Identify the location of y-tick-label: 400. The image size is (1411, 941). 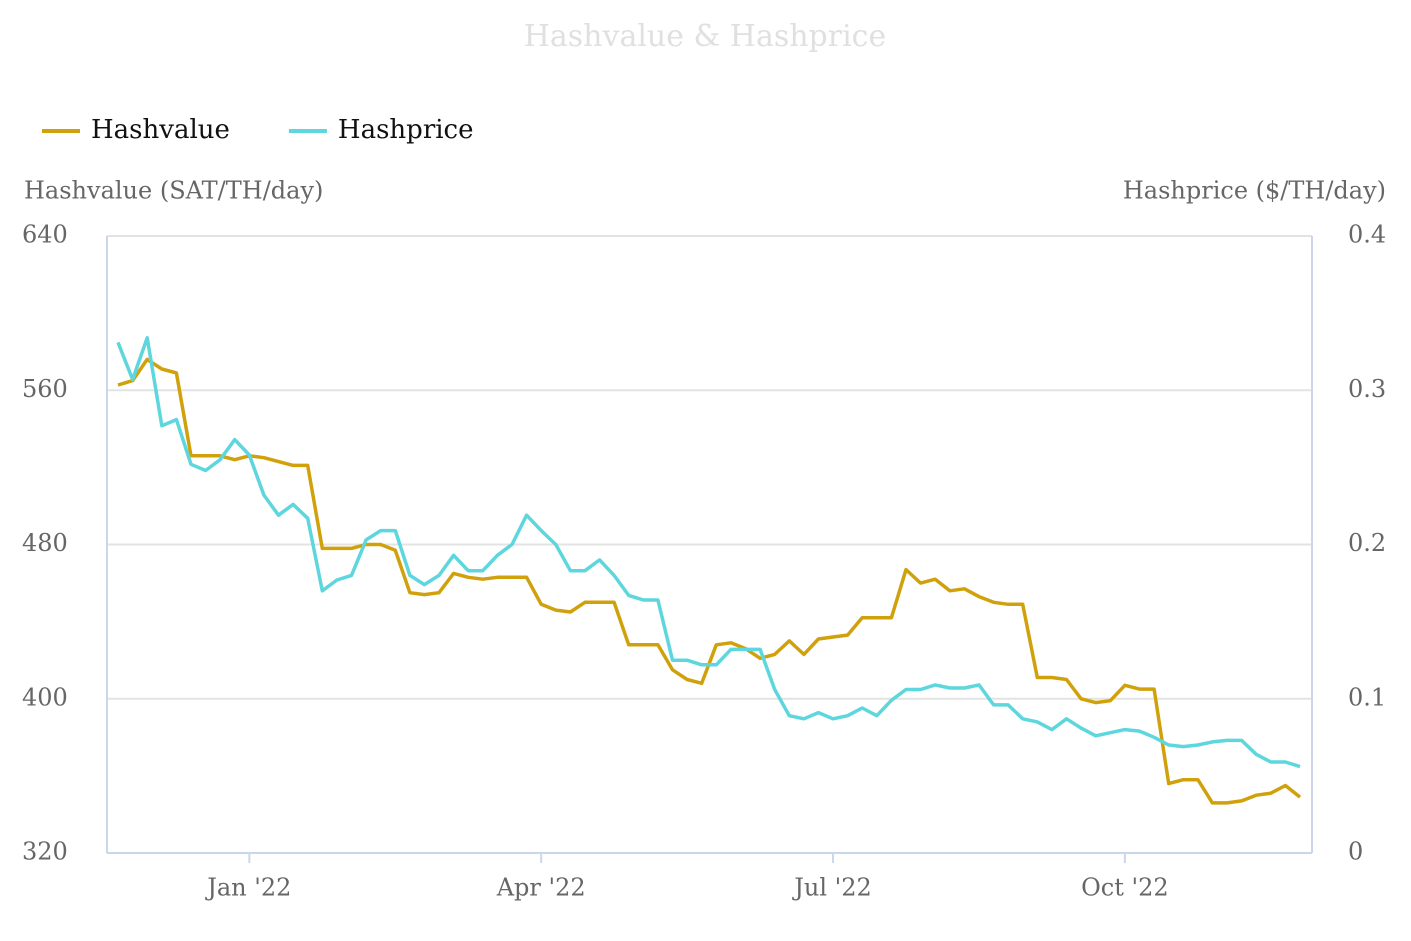
(45, 697).